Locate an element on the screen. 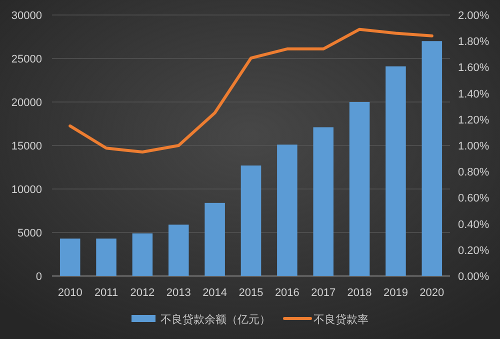  y2-tick-label: 1.00% is located at coordinates (474, 146).